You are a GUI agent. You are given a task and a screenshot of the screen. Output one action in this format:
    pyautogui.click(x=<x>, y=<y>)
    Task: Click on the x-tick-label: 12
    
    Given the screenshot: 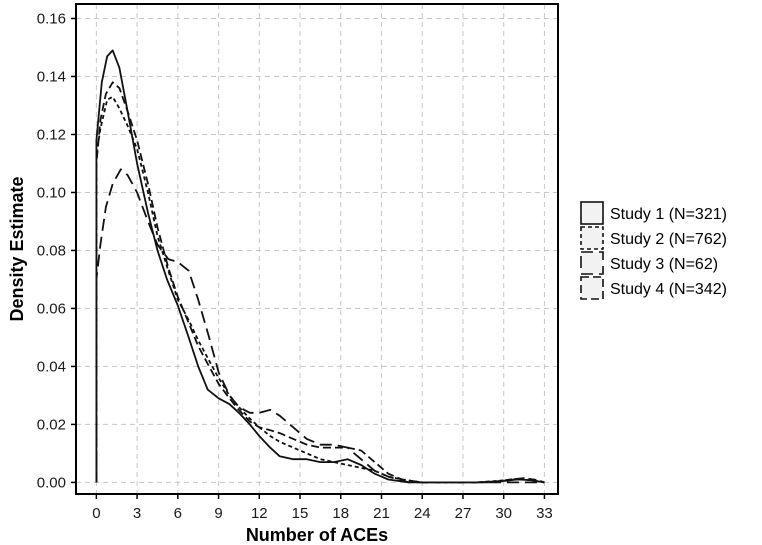 What is the action you would take?
    pyautogui.click(x=259, y=513)
    